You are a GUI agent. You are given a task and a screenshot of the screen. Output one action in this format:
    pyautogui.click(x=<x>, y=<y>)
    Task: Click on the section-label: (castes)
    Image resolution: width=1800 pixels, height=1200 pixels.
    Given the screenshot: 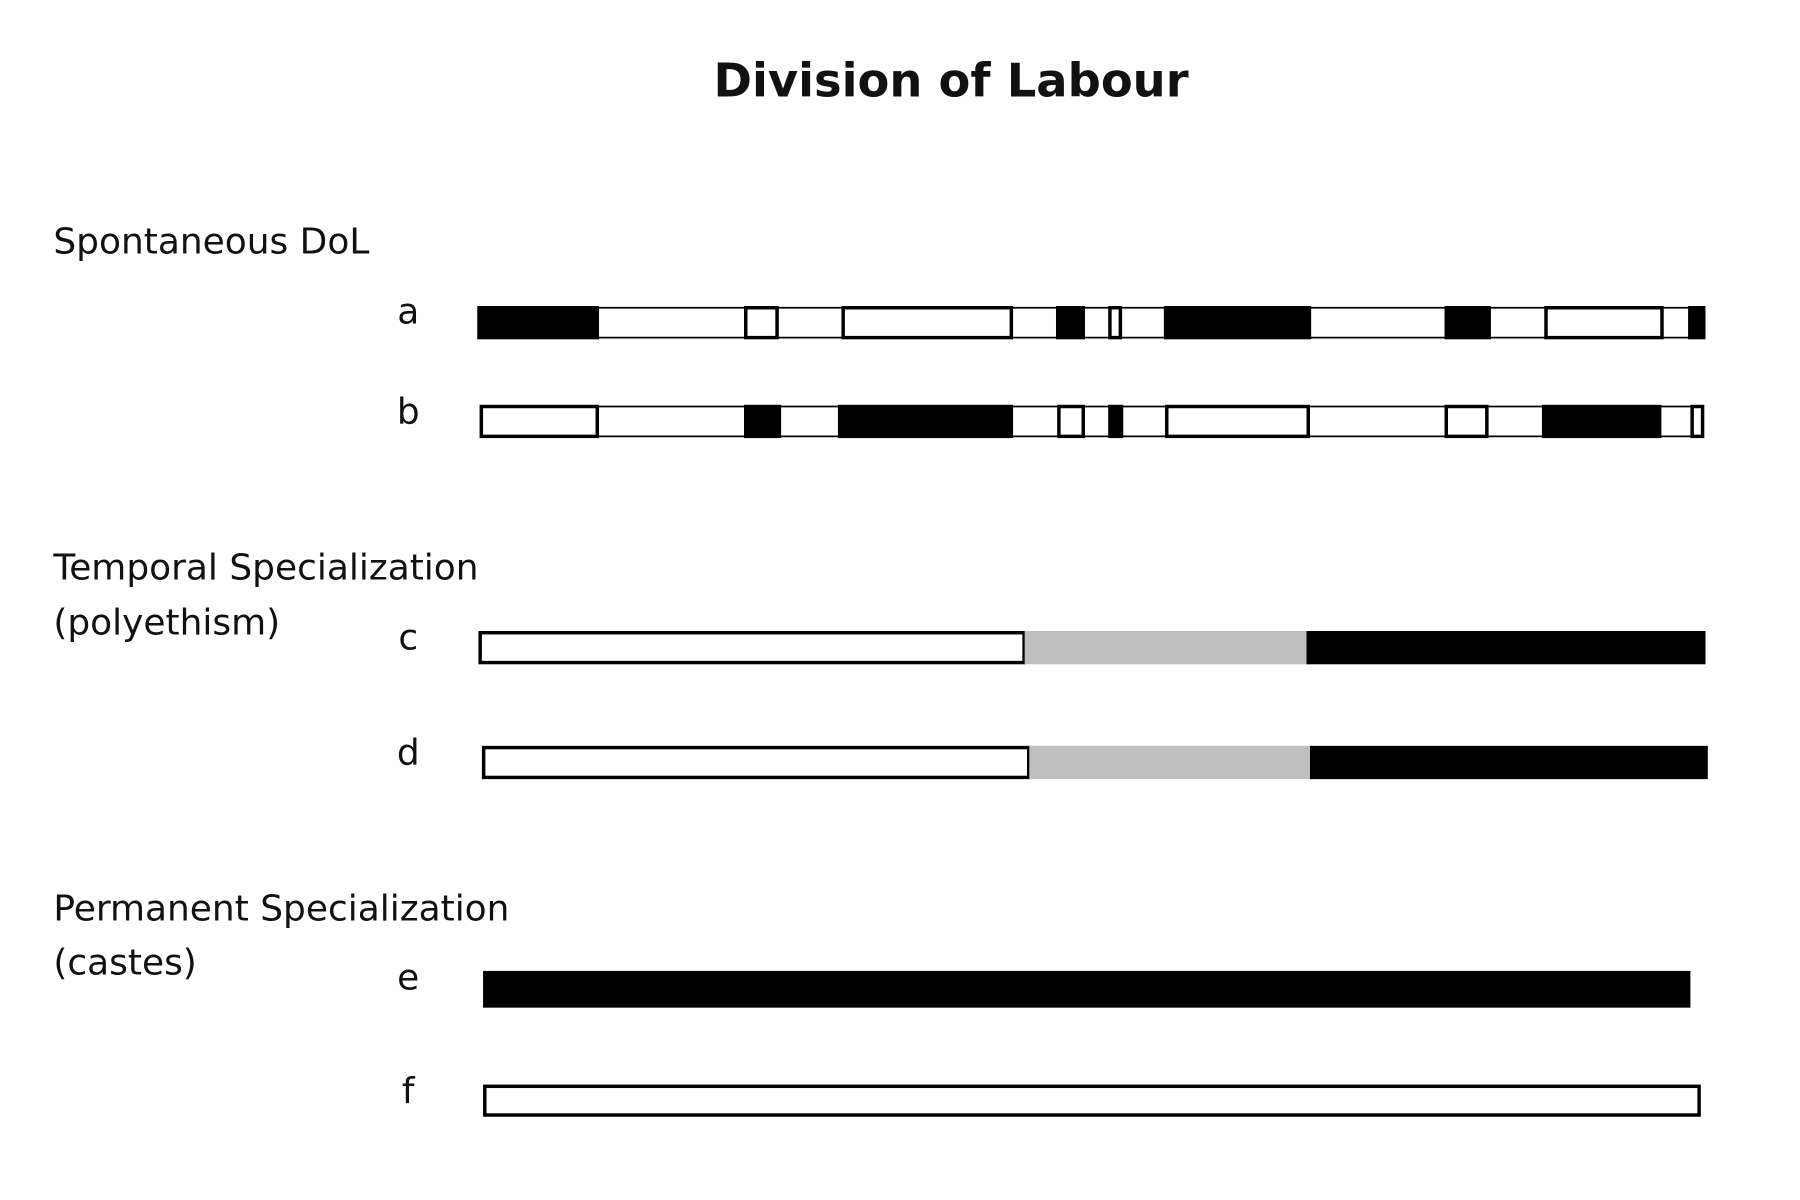 What is the action you would take?
    pyautogui.click(x=125, y=963)
    